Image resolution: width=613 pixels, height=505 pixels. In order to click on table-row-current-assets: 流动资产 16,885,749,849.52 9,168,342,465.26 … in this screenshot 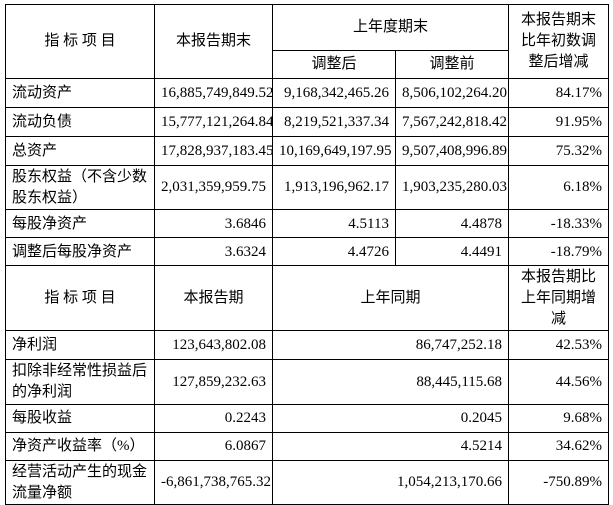, I will do `click(307, 93)`.